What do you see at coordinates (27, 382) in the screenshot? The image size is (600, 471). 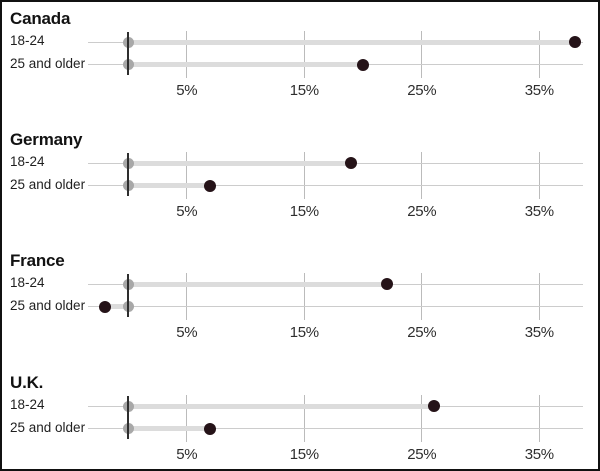 I see `panel-title: U.K.` at bounding box center [27, 382].